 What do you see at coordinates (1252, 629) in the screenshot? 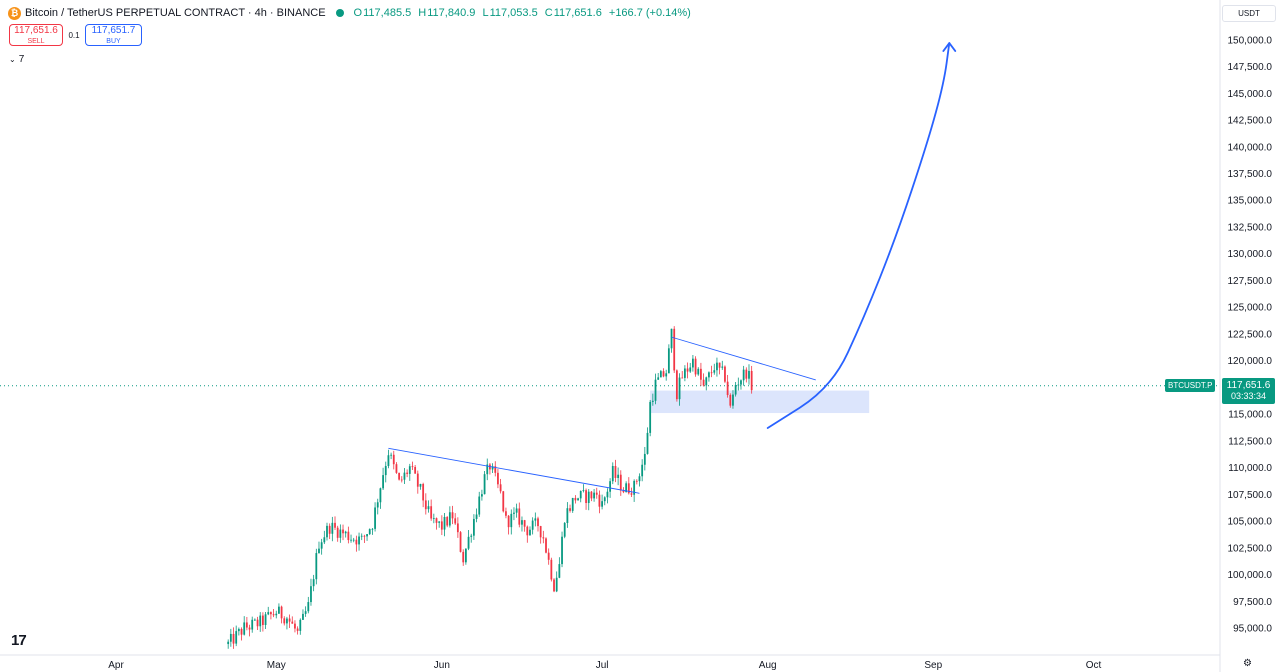
I see `y-tick-label: 95,000.0` at bounding box center [1252, 629].